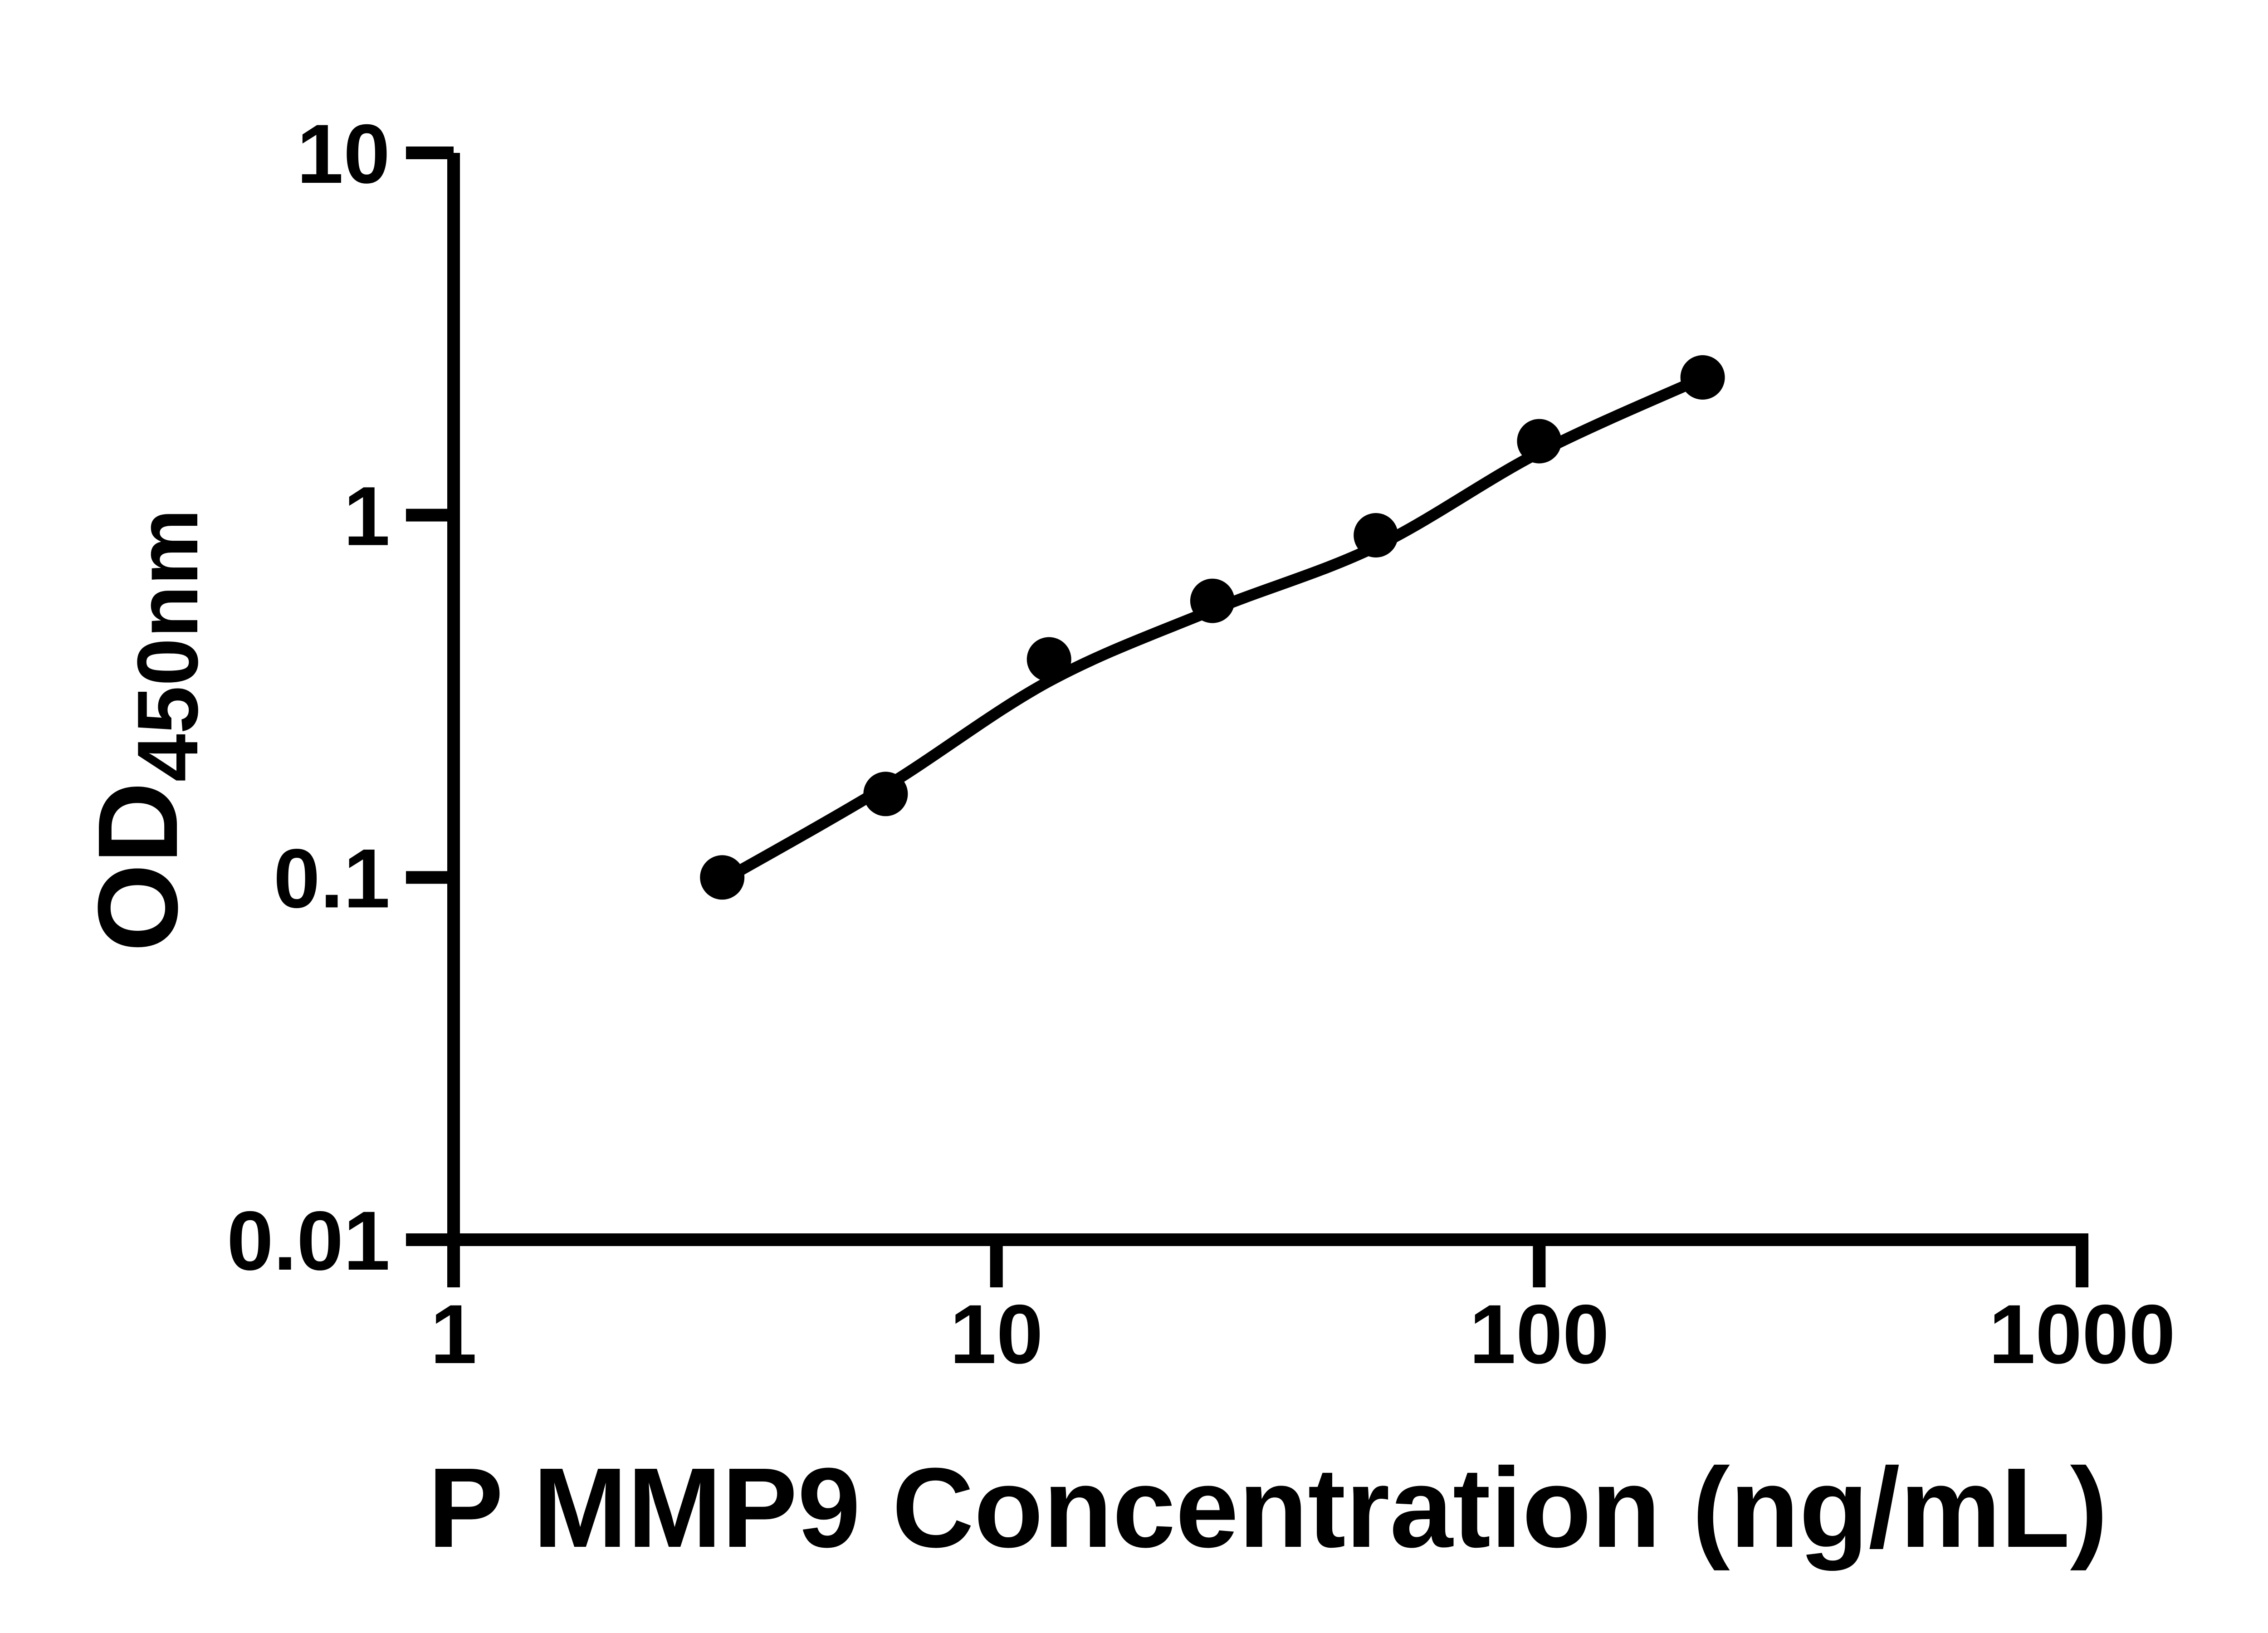  What do you see at coordinates (367, 516) in the screenshot?
I see `y-tick-label: 1` at bounding box center [367, 516].